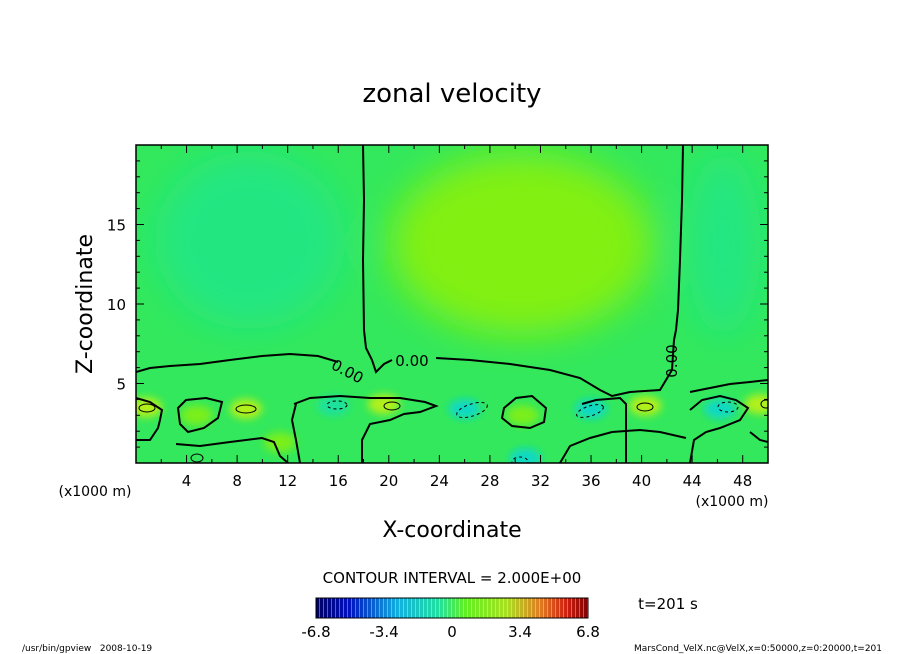 This screenshot has height=654, width=904. I want to click on x-tick-label: 28, so click(489, 481).